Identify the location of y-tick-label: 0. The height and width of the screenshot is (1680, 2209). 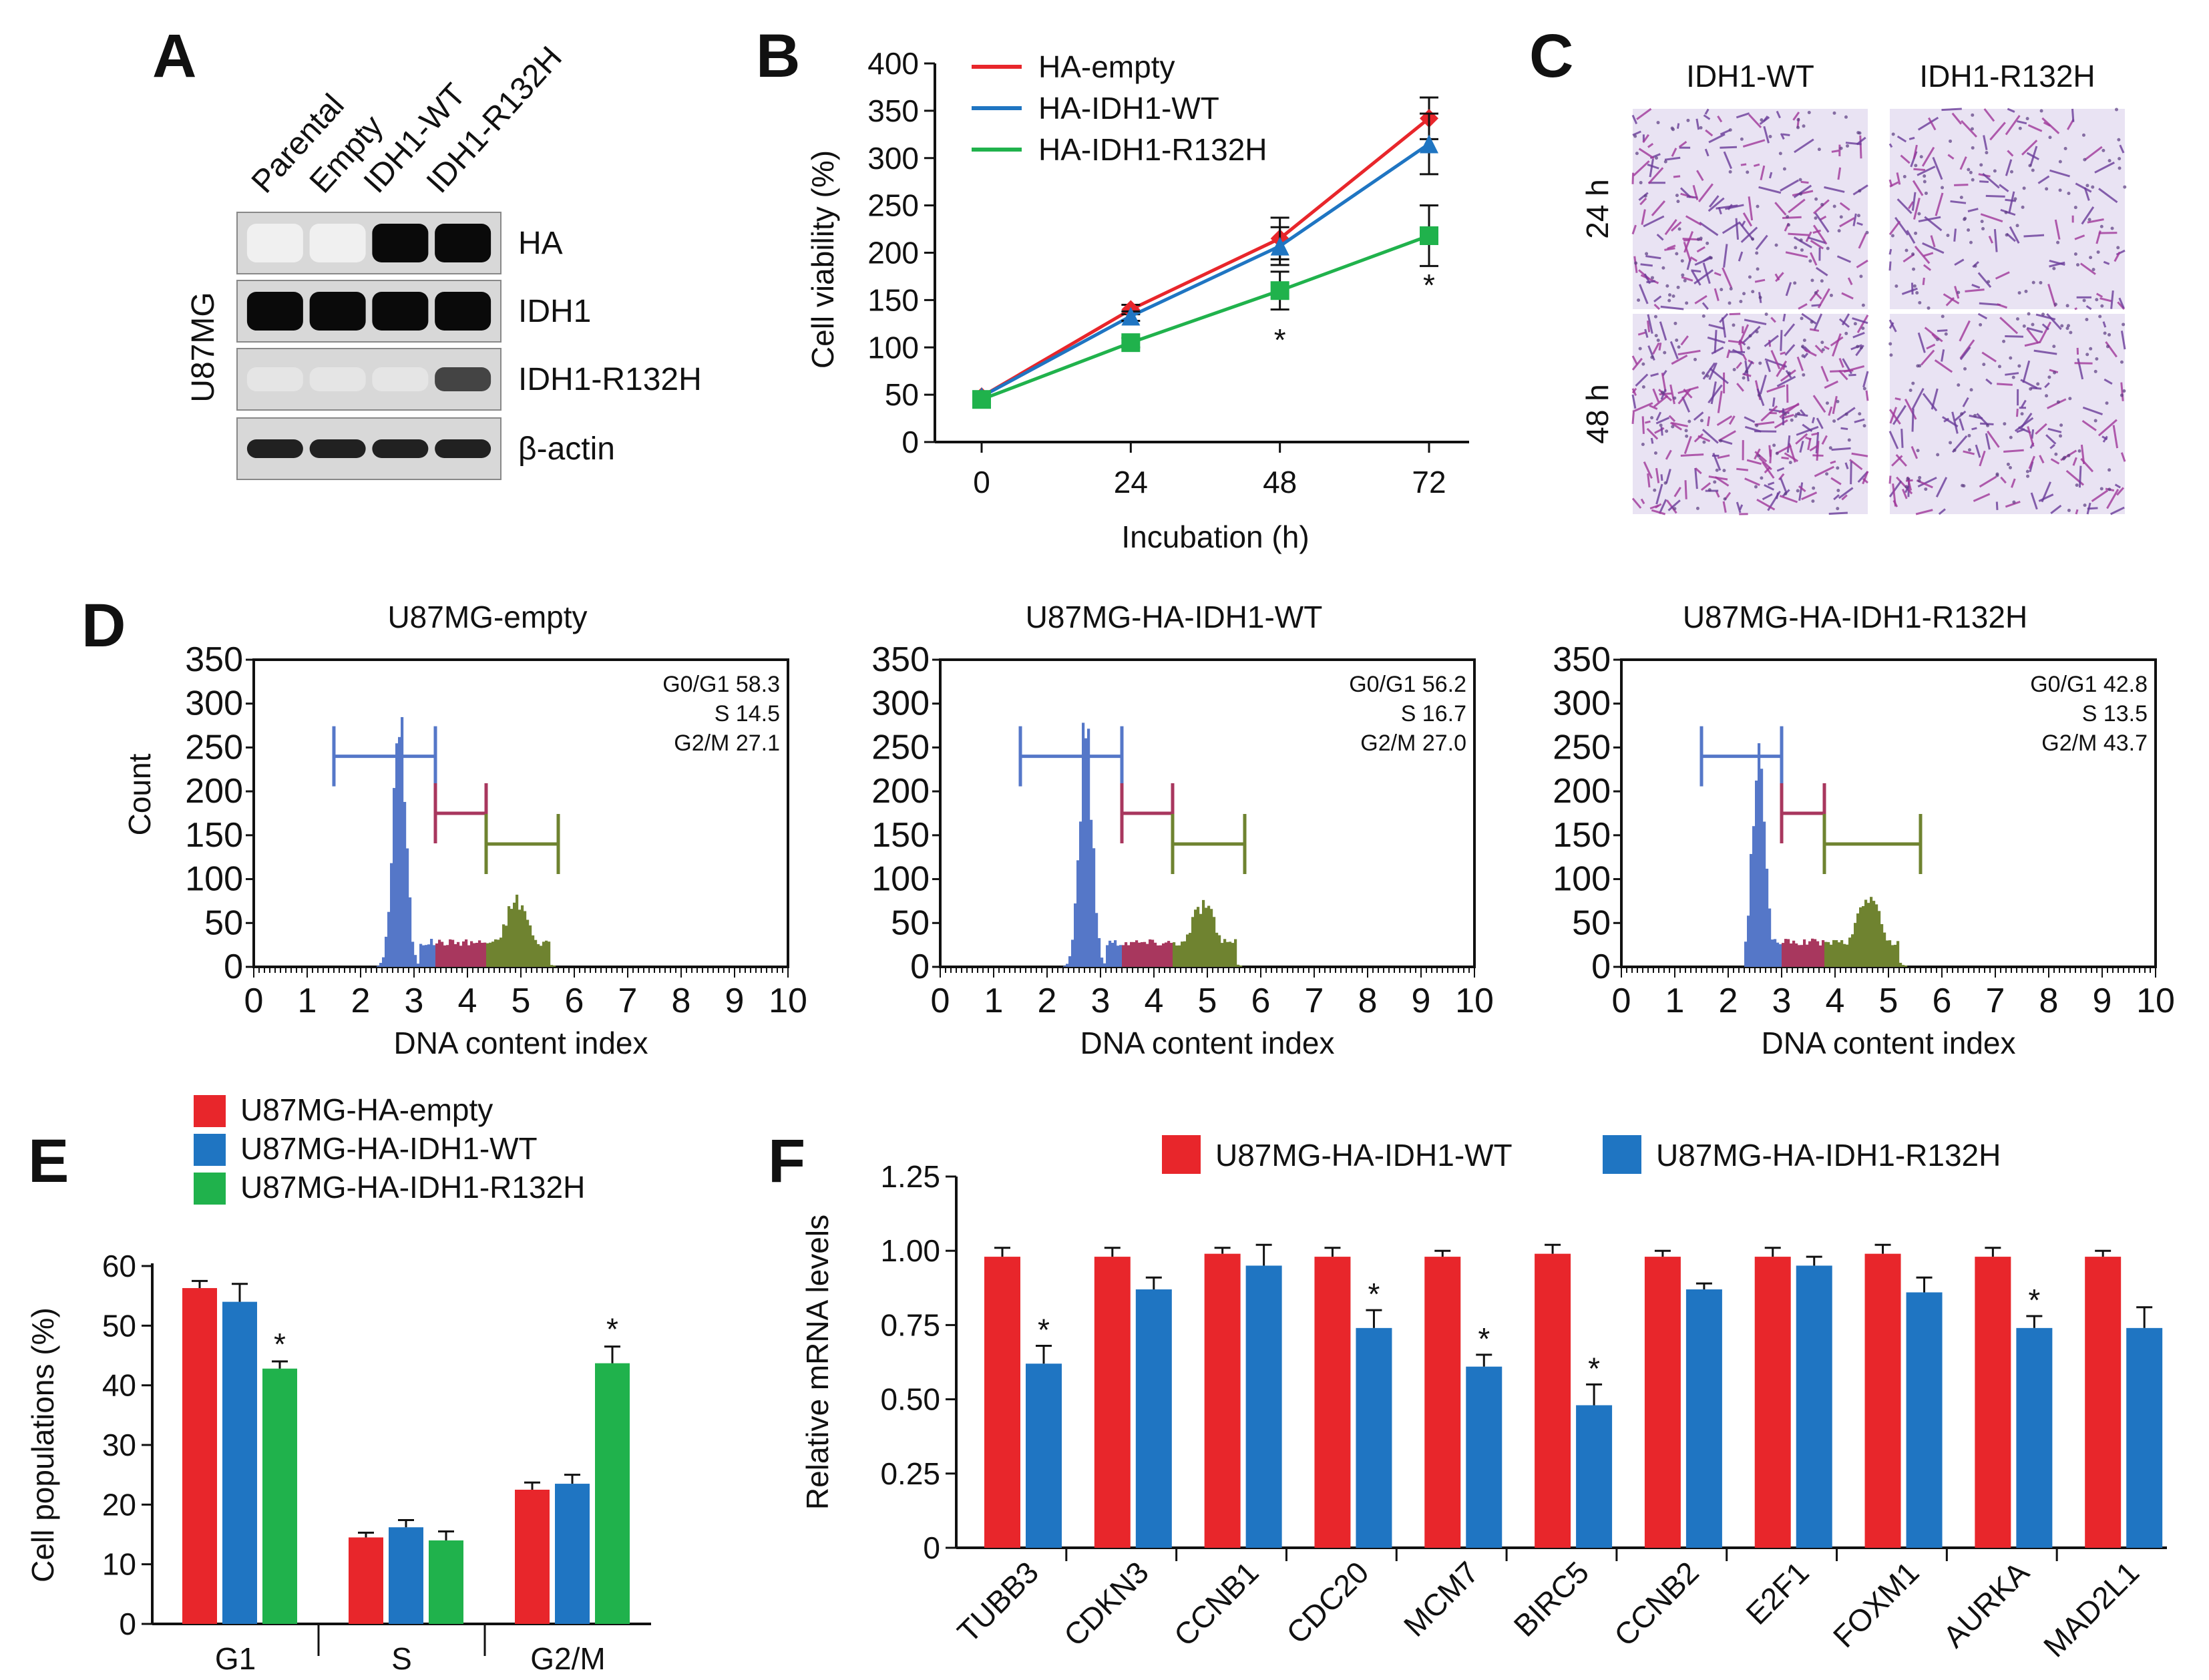
(127, 1624).